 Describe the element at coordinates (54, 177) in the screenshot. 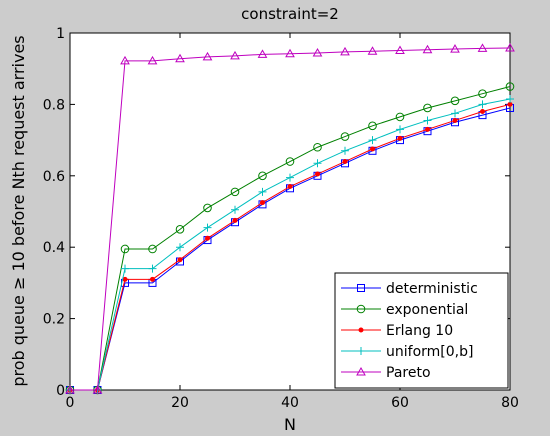

I see `y-tick-label: 0.6` at that location.